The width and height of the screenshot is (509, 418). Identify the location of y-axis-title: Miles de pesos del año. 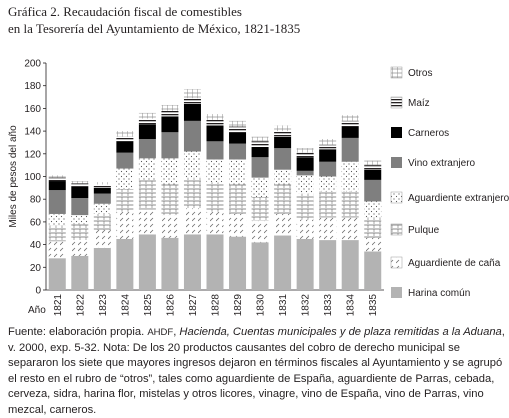
(13, 176).